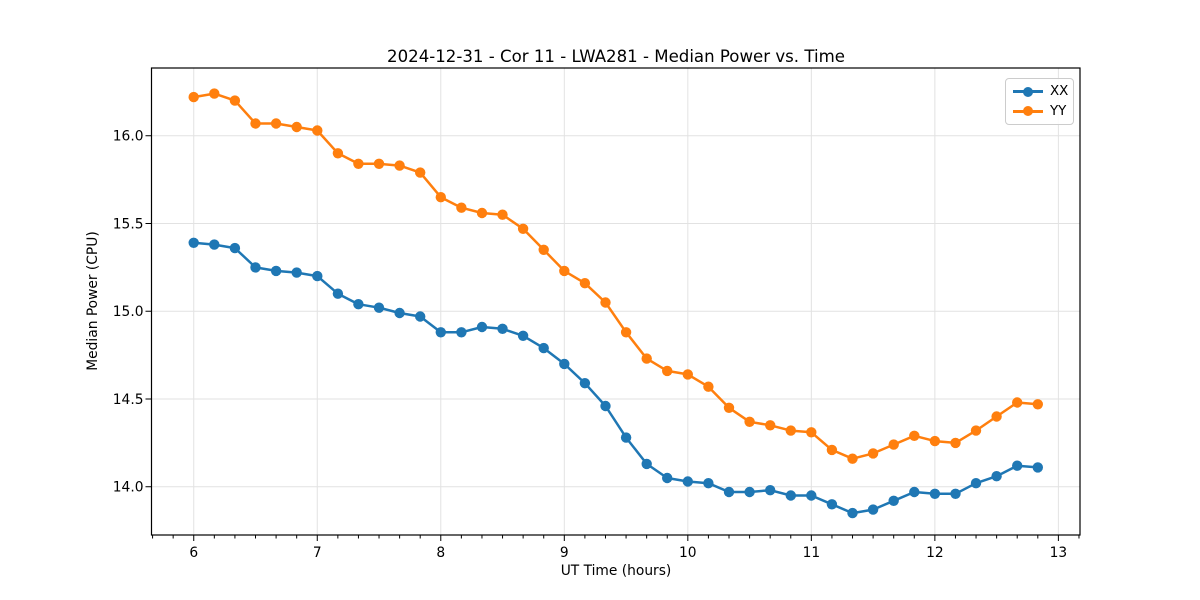 Image resolution: width=1200 pixels, height=600 pixels. Describe the element at coordinates (128, 137) in the screenshot. I see `y-tick-label: 16.0` at that location.